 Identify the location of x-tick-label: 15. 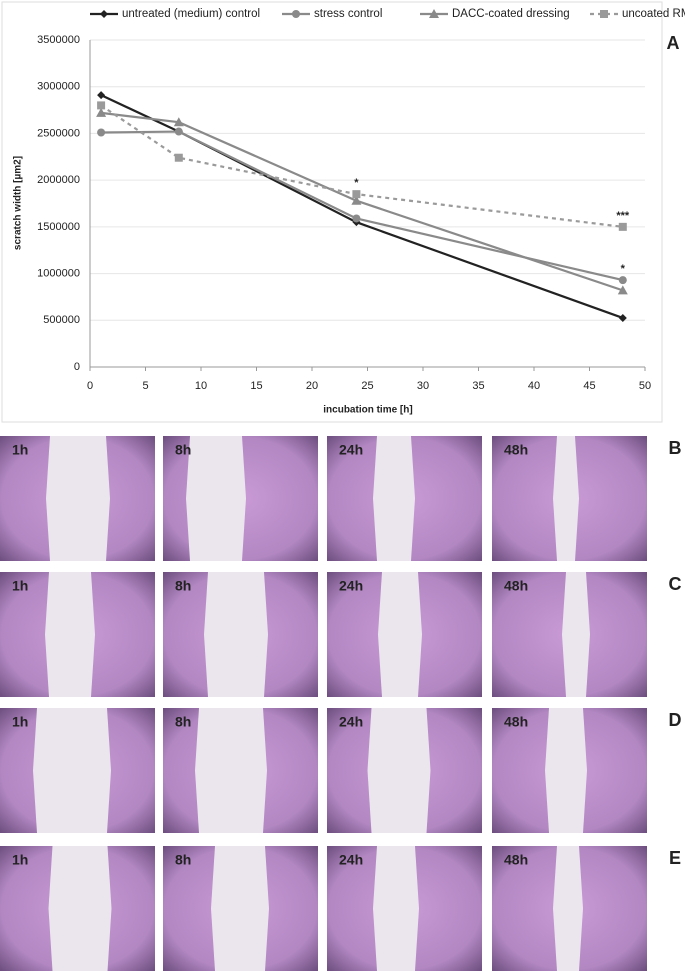
(256, 386).